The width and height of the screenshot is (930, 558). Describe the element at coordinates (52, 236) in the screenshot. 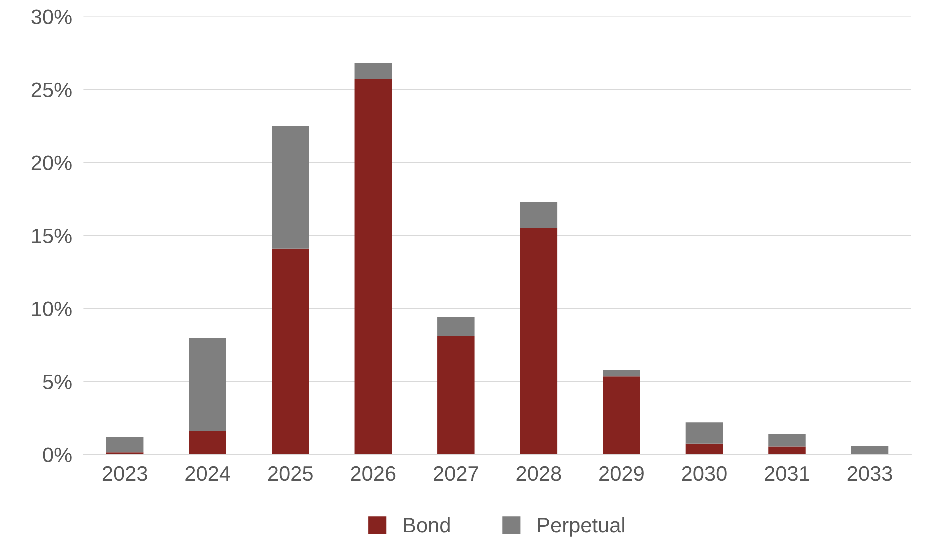

I see `y-tick-label: 15%` at that location.